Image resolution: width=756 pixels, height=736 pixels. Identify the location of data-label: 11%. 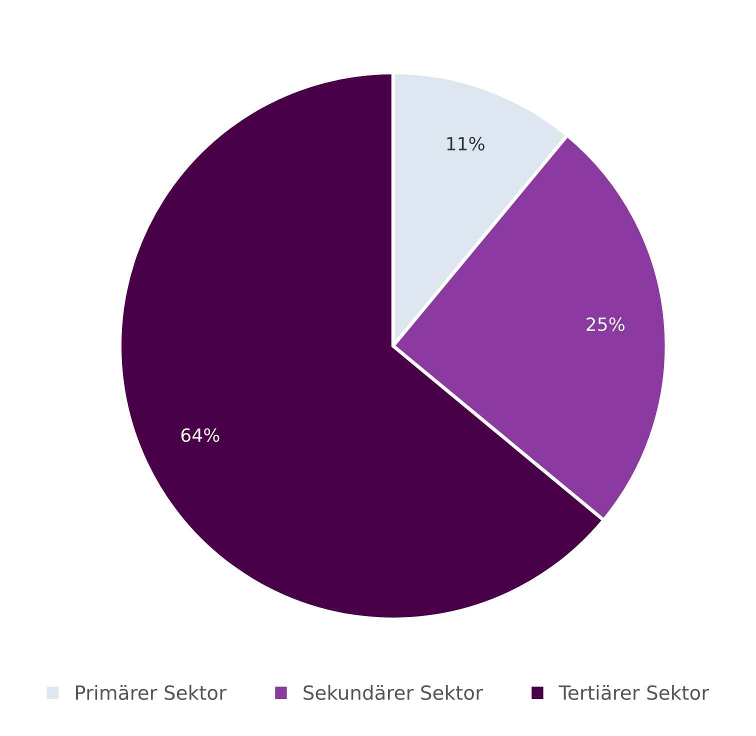
(465, 143).